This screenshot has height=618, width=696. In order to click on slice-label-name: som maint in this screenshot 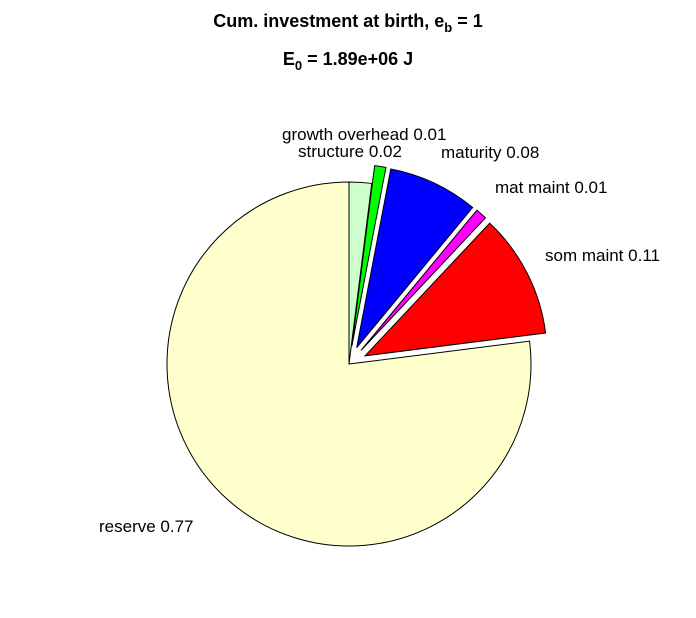, I will do `click(584, 255)`.